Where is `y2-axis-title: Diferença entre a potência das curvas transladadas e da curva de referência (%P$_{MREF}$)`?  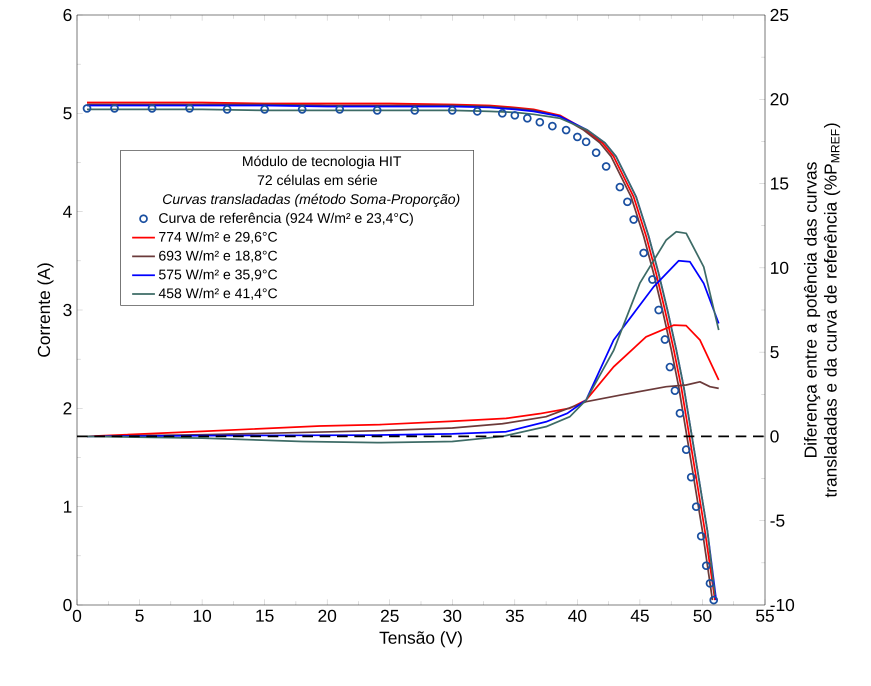
y2-axis-title: Diferença entre a potência das curvas transladadas e da curva de referência (%P$_{MREF}$) is located at coordinates (822, 311).